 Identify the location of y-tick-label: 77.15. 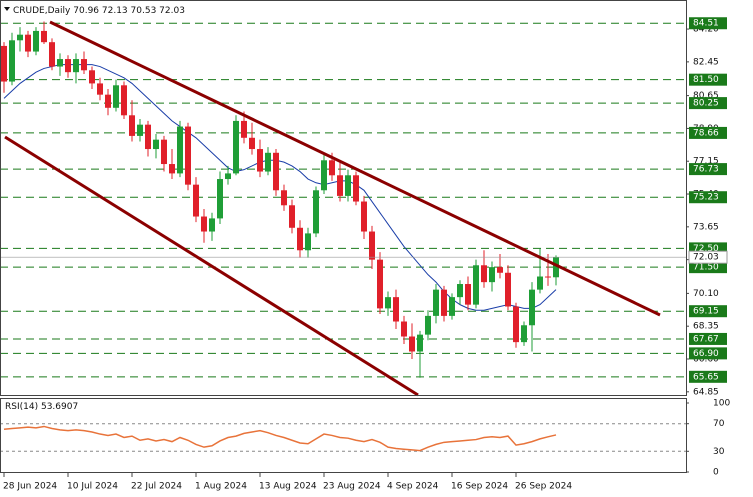
(706, 162).